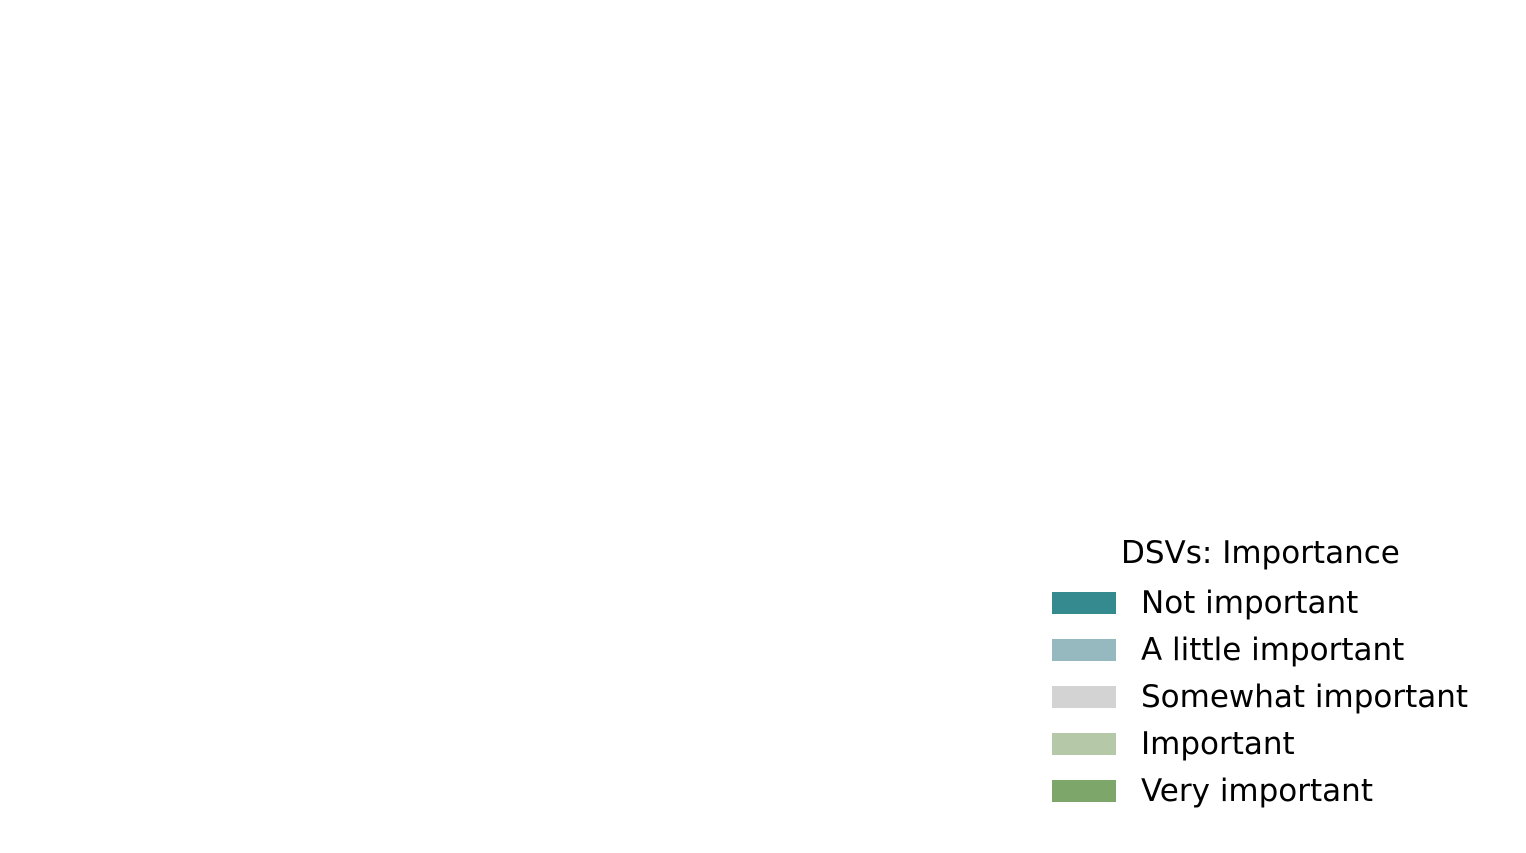  What do you see at coordinates (1250, 602) in the screenshot?
I see `legend-label: Not important` at bounding box center [1250, 602].